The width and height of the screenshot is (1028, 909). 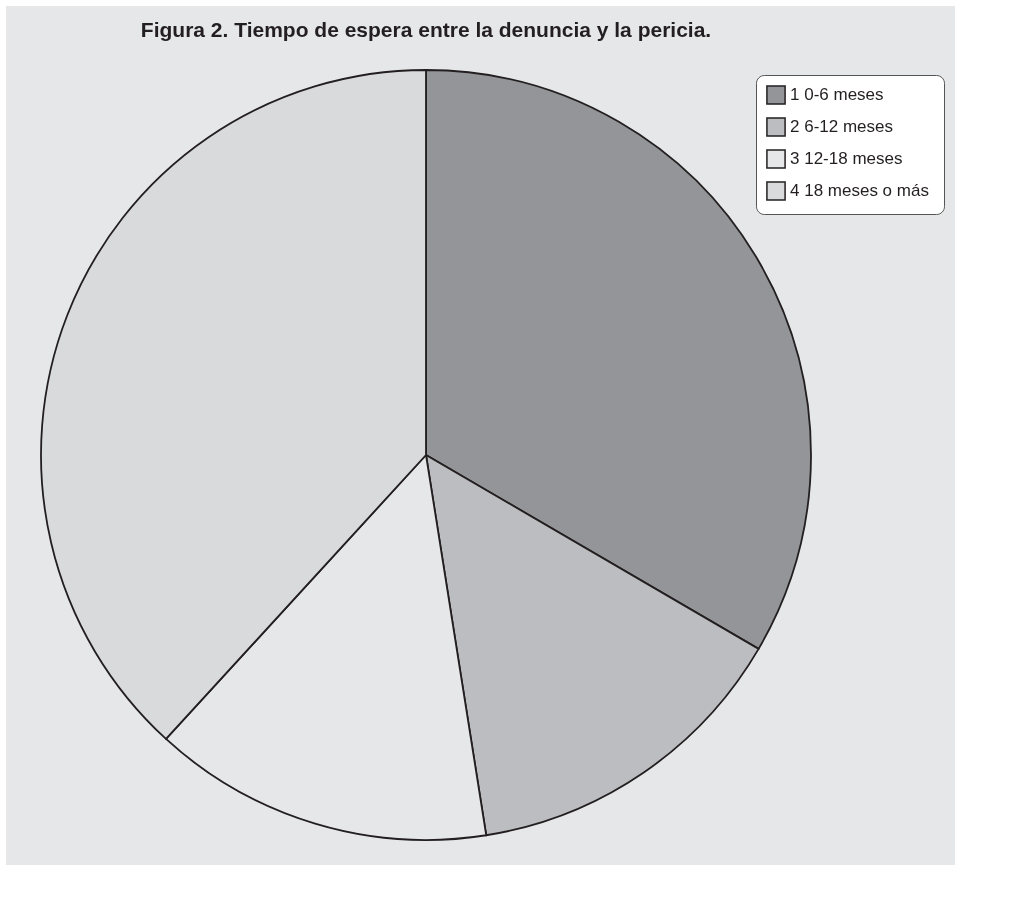 I want to click on chart-title: Figura 2. Tiempo de espera entre la denuncia y la pericia., so click(x=426, y=29).